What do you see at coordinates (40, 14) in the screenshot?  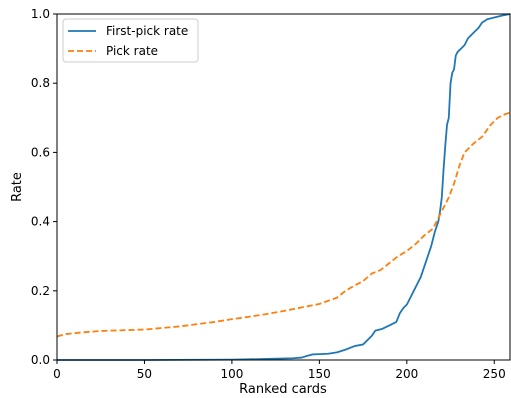 I see `y-tick-label: 1.0` at bounding box center [40, 14].